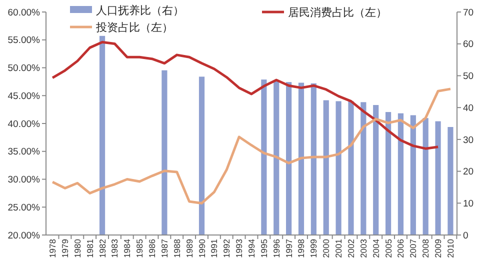  Describe the element at coordinates (465, 236) in the screenshot. I see `y2-tick-label: 0` at that location.